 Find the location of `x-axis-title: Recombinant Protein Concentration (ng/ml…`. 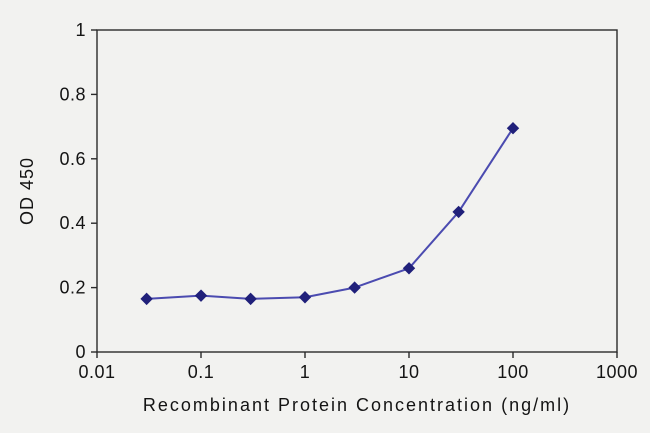

x-axis-title: Recombinant Protein Concentration (ng/ml… is located at coordinates (357, 405).